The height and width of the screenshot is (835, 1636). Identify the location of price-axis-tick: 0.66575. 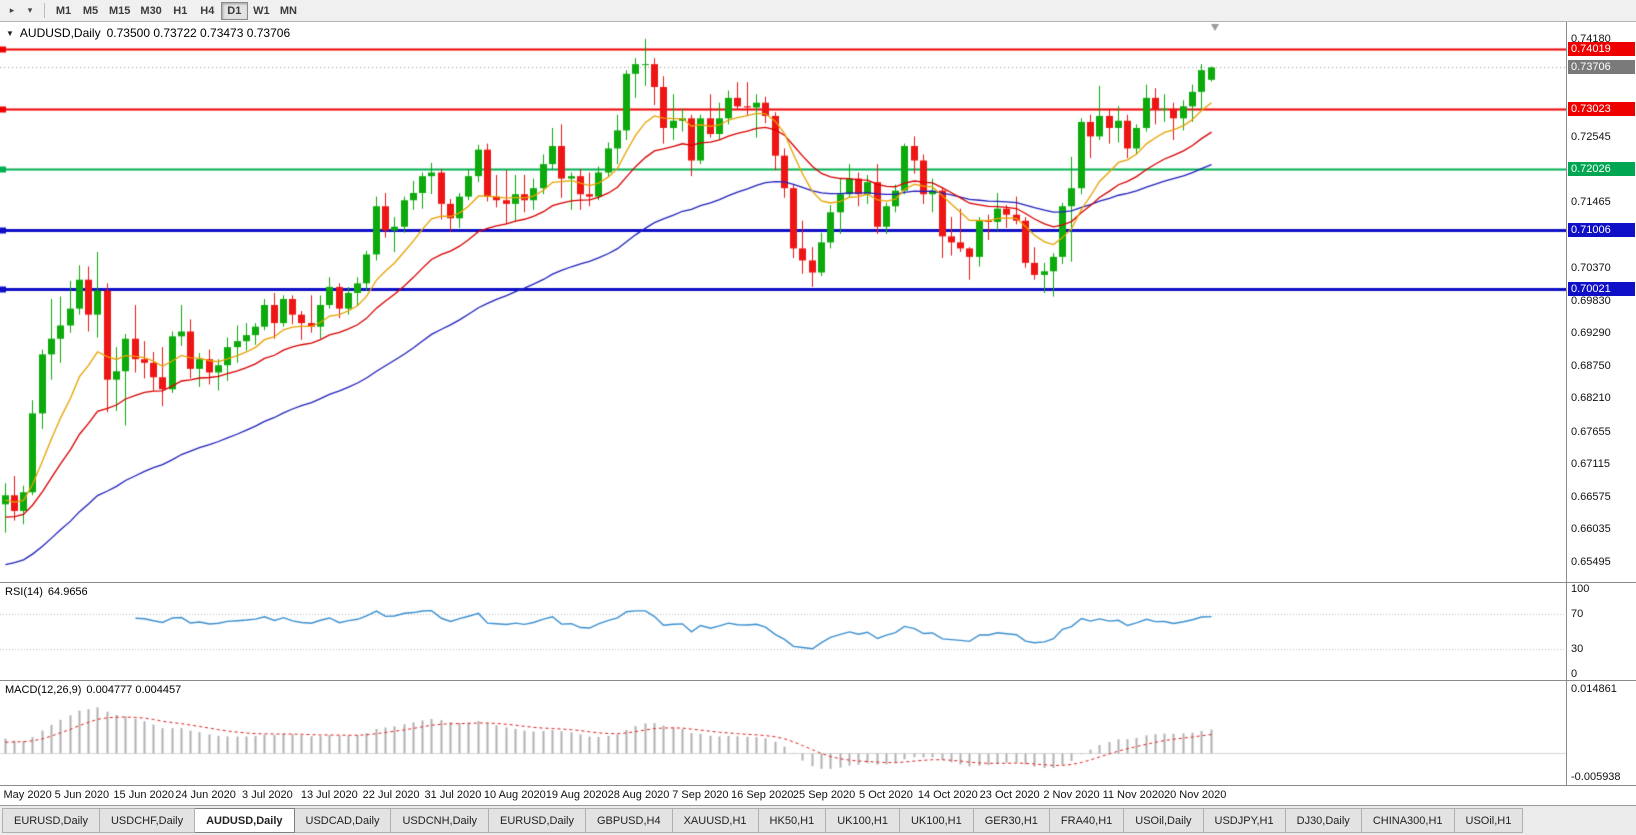
(1591, 496).